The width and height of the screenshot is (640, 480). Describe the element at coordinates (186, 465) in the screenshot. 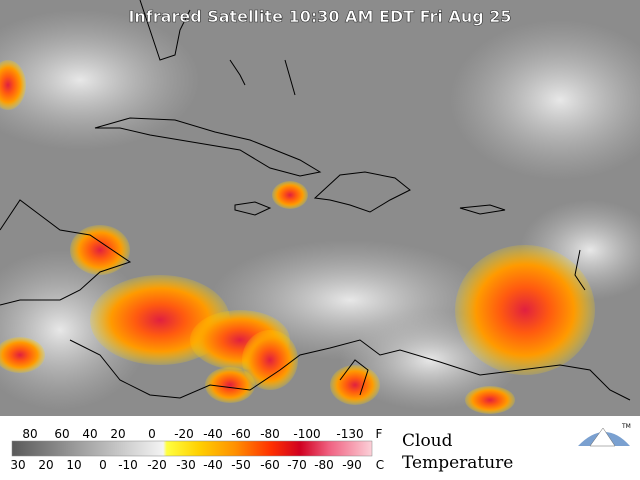

I see `celsius-label: -30` at that location.